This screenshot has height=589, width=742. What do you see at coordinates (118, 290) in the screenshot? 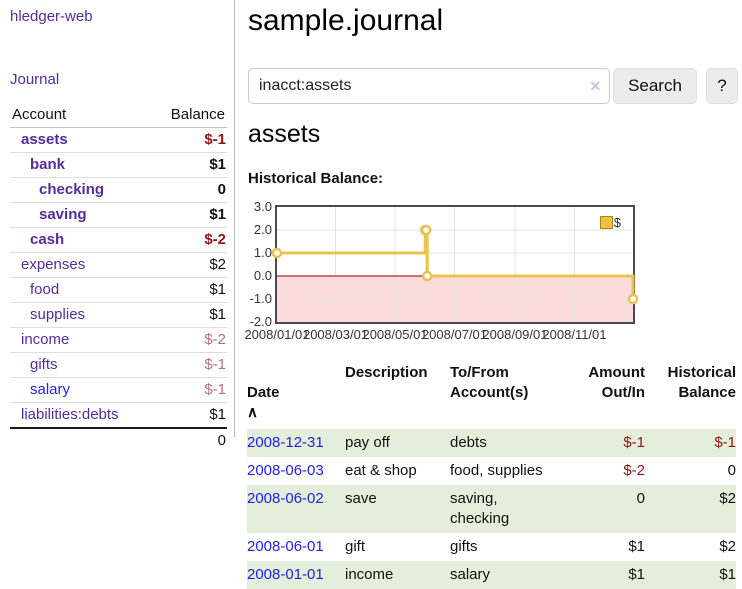
I see `account-row: food $1` at bounding box center [118, 290].